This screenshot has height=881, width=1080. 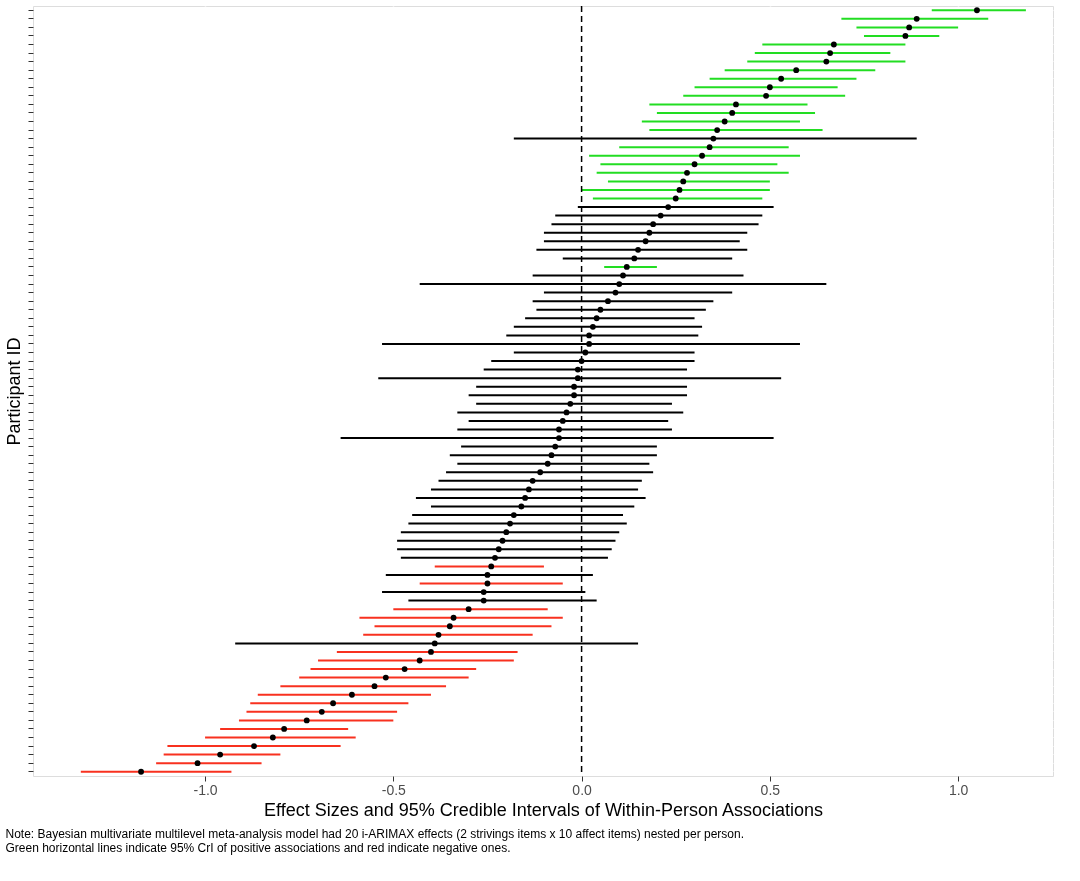 I want to click on x-tick-label: 0.5, so click(x=770, y=789).